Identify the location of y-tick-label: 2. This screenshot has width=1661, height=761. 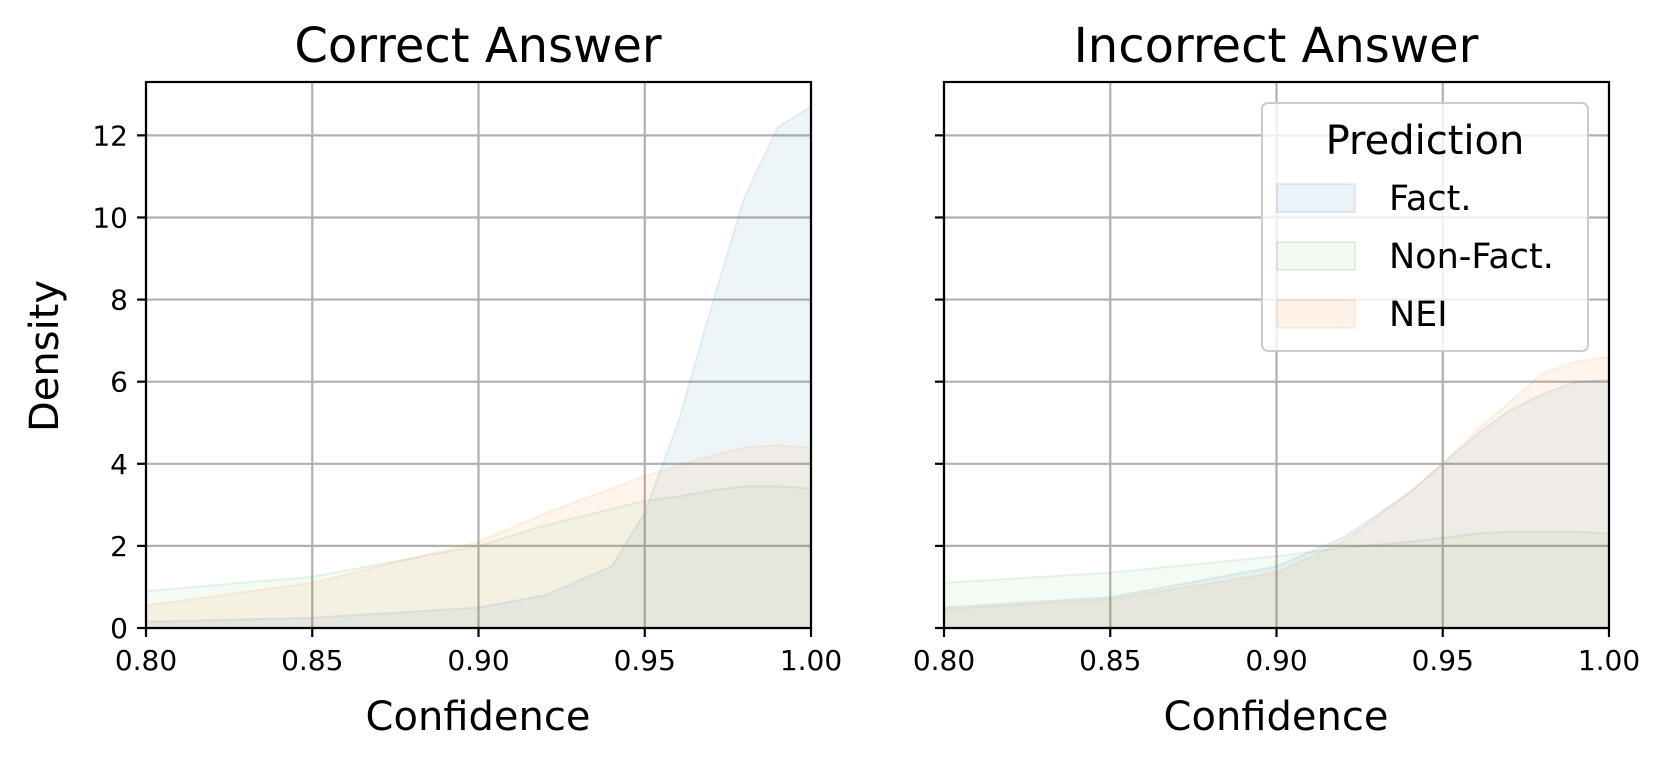
(119, 546).